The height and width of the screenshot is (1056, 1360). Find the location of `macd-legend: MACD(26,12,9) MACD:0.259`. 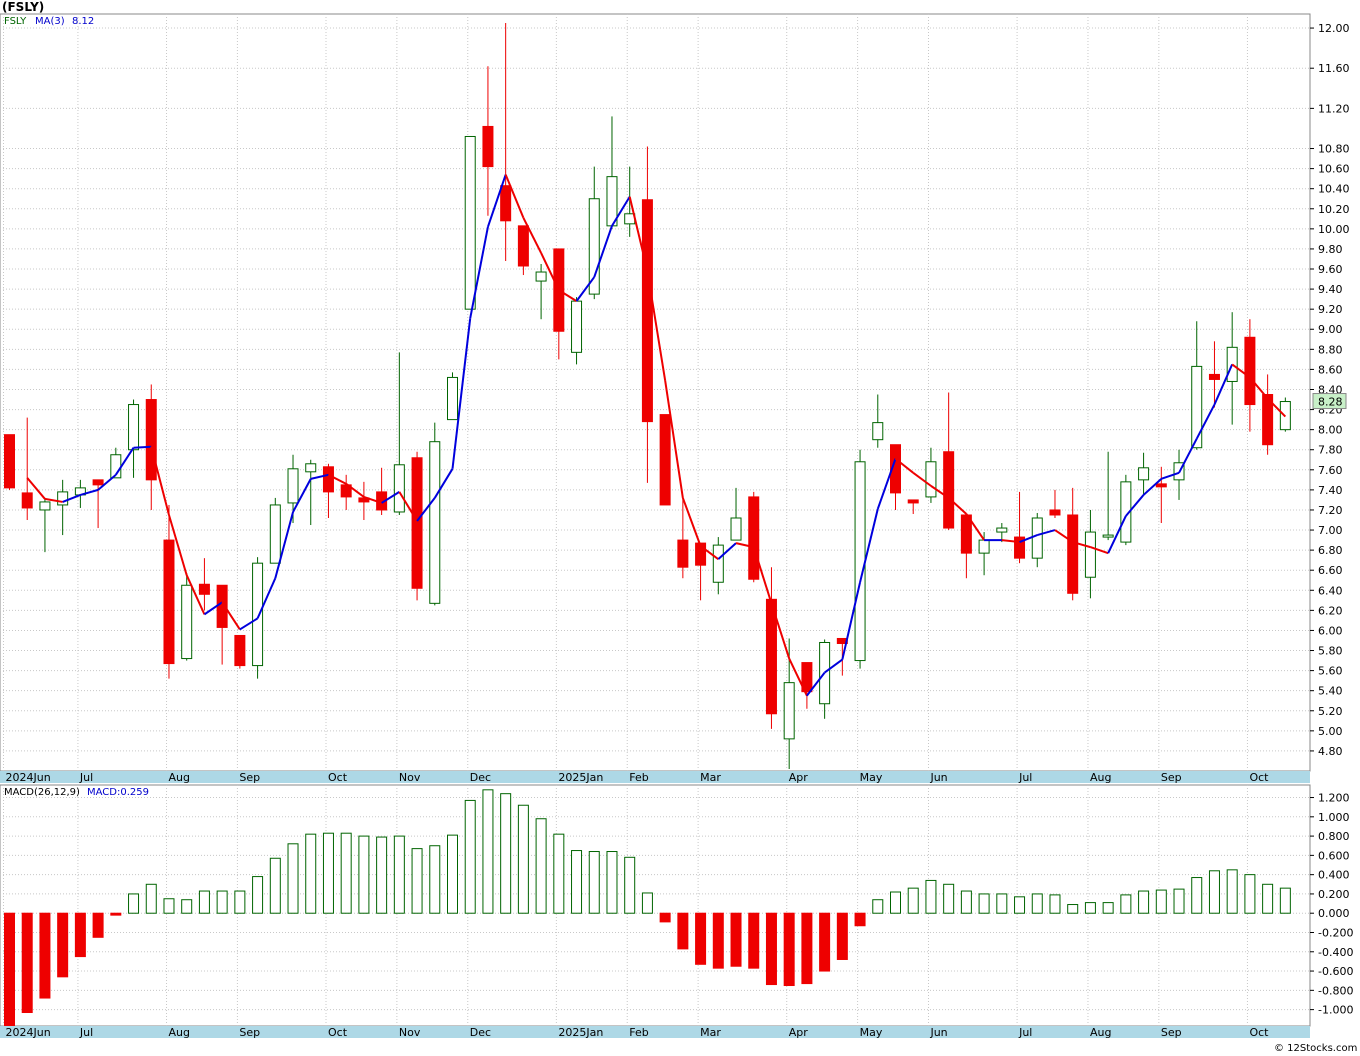

macd-legend: MACD(26,12,9) MACD:0.259 is located at coordinates (76, 792).